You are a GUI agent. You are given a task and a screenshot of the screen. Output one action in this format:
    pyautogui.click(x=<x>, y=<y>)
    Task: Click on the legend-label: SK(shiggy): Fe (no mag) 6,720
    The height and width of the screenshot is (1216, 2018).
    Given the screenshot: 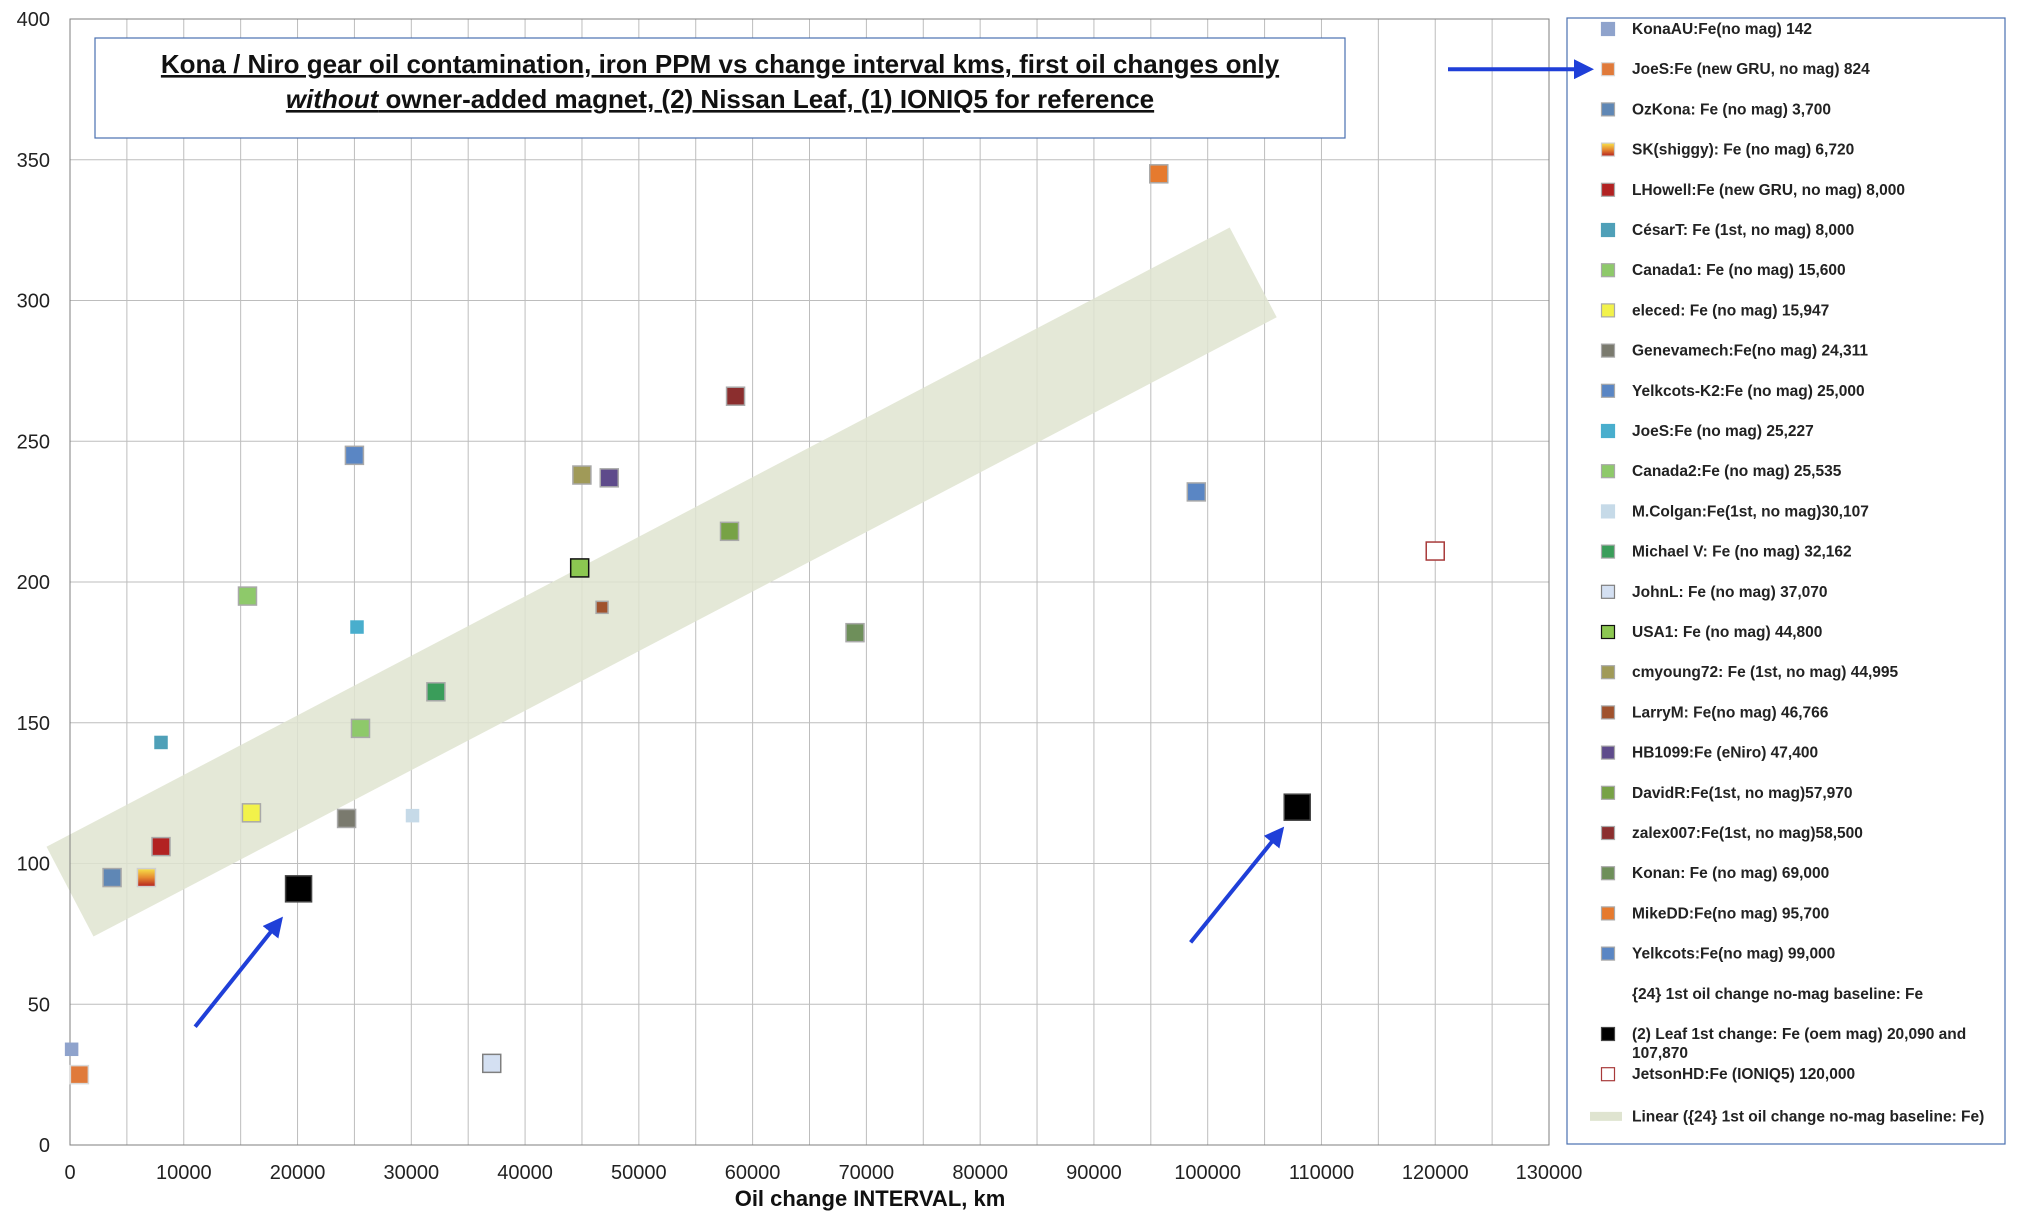 What is the action you would take?
    pyautogui.click(x=1743, y=150)
    